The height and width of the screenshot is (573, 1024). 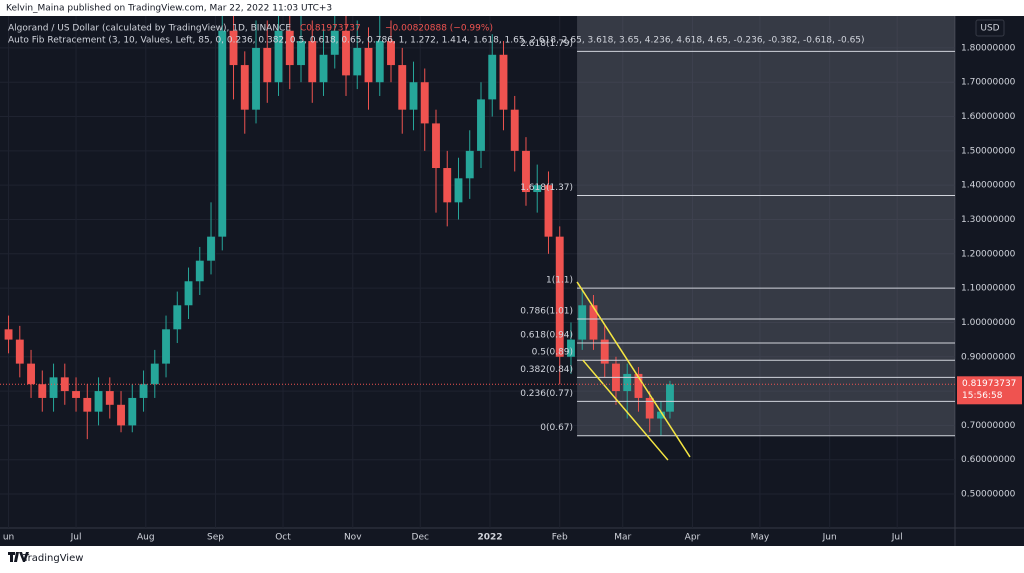 What do you see at coordinates (489, 538) in the screenshot?
I see `x-tick-label: 2022` at bounding box center [489, 538].